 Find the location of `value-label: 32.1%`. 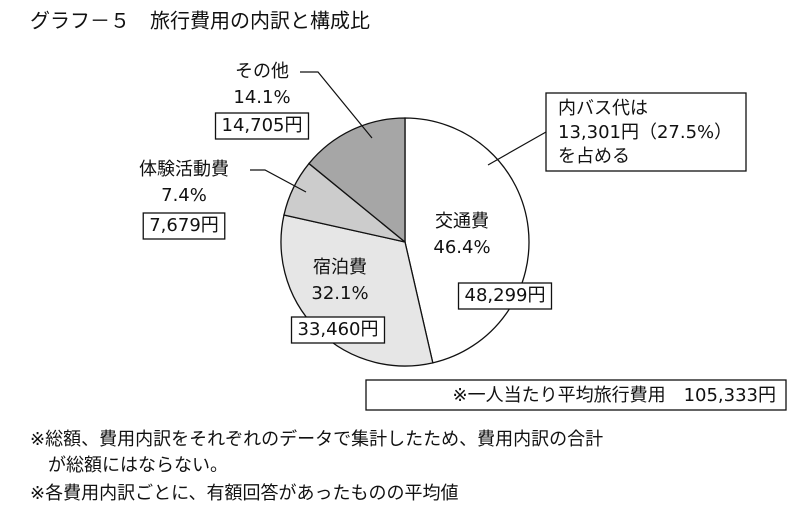

value-label: 32.1% is located at coordinates (339, 293).